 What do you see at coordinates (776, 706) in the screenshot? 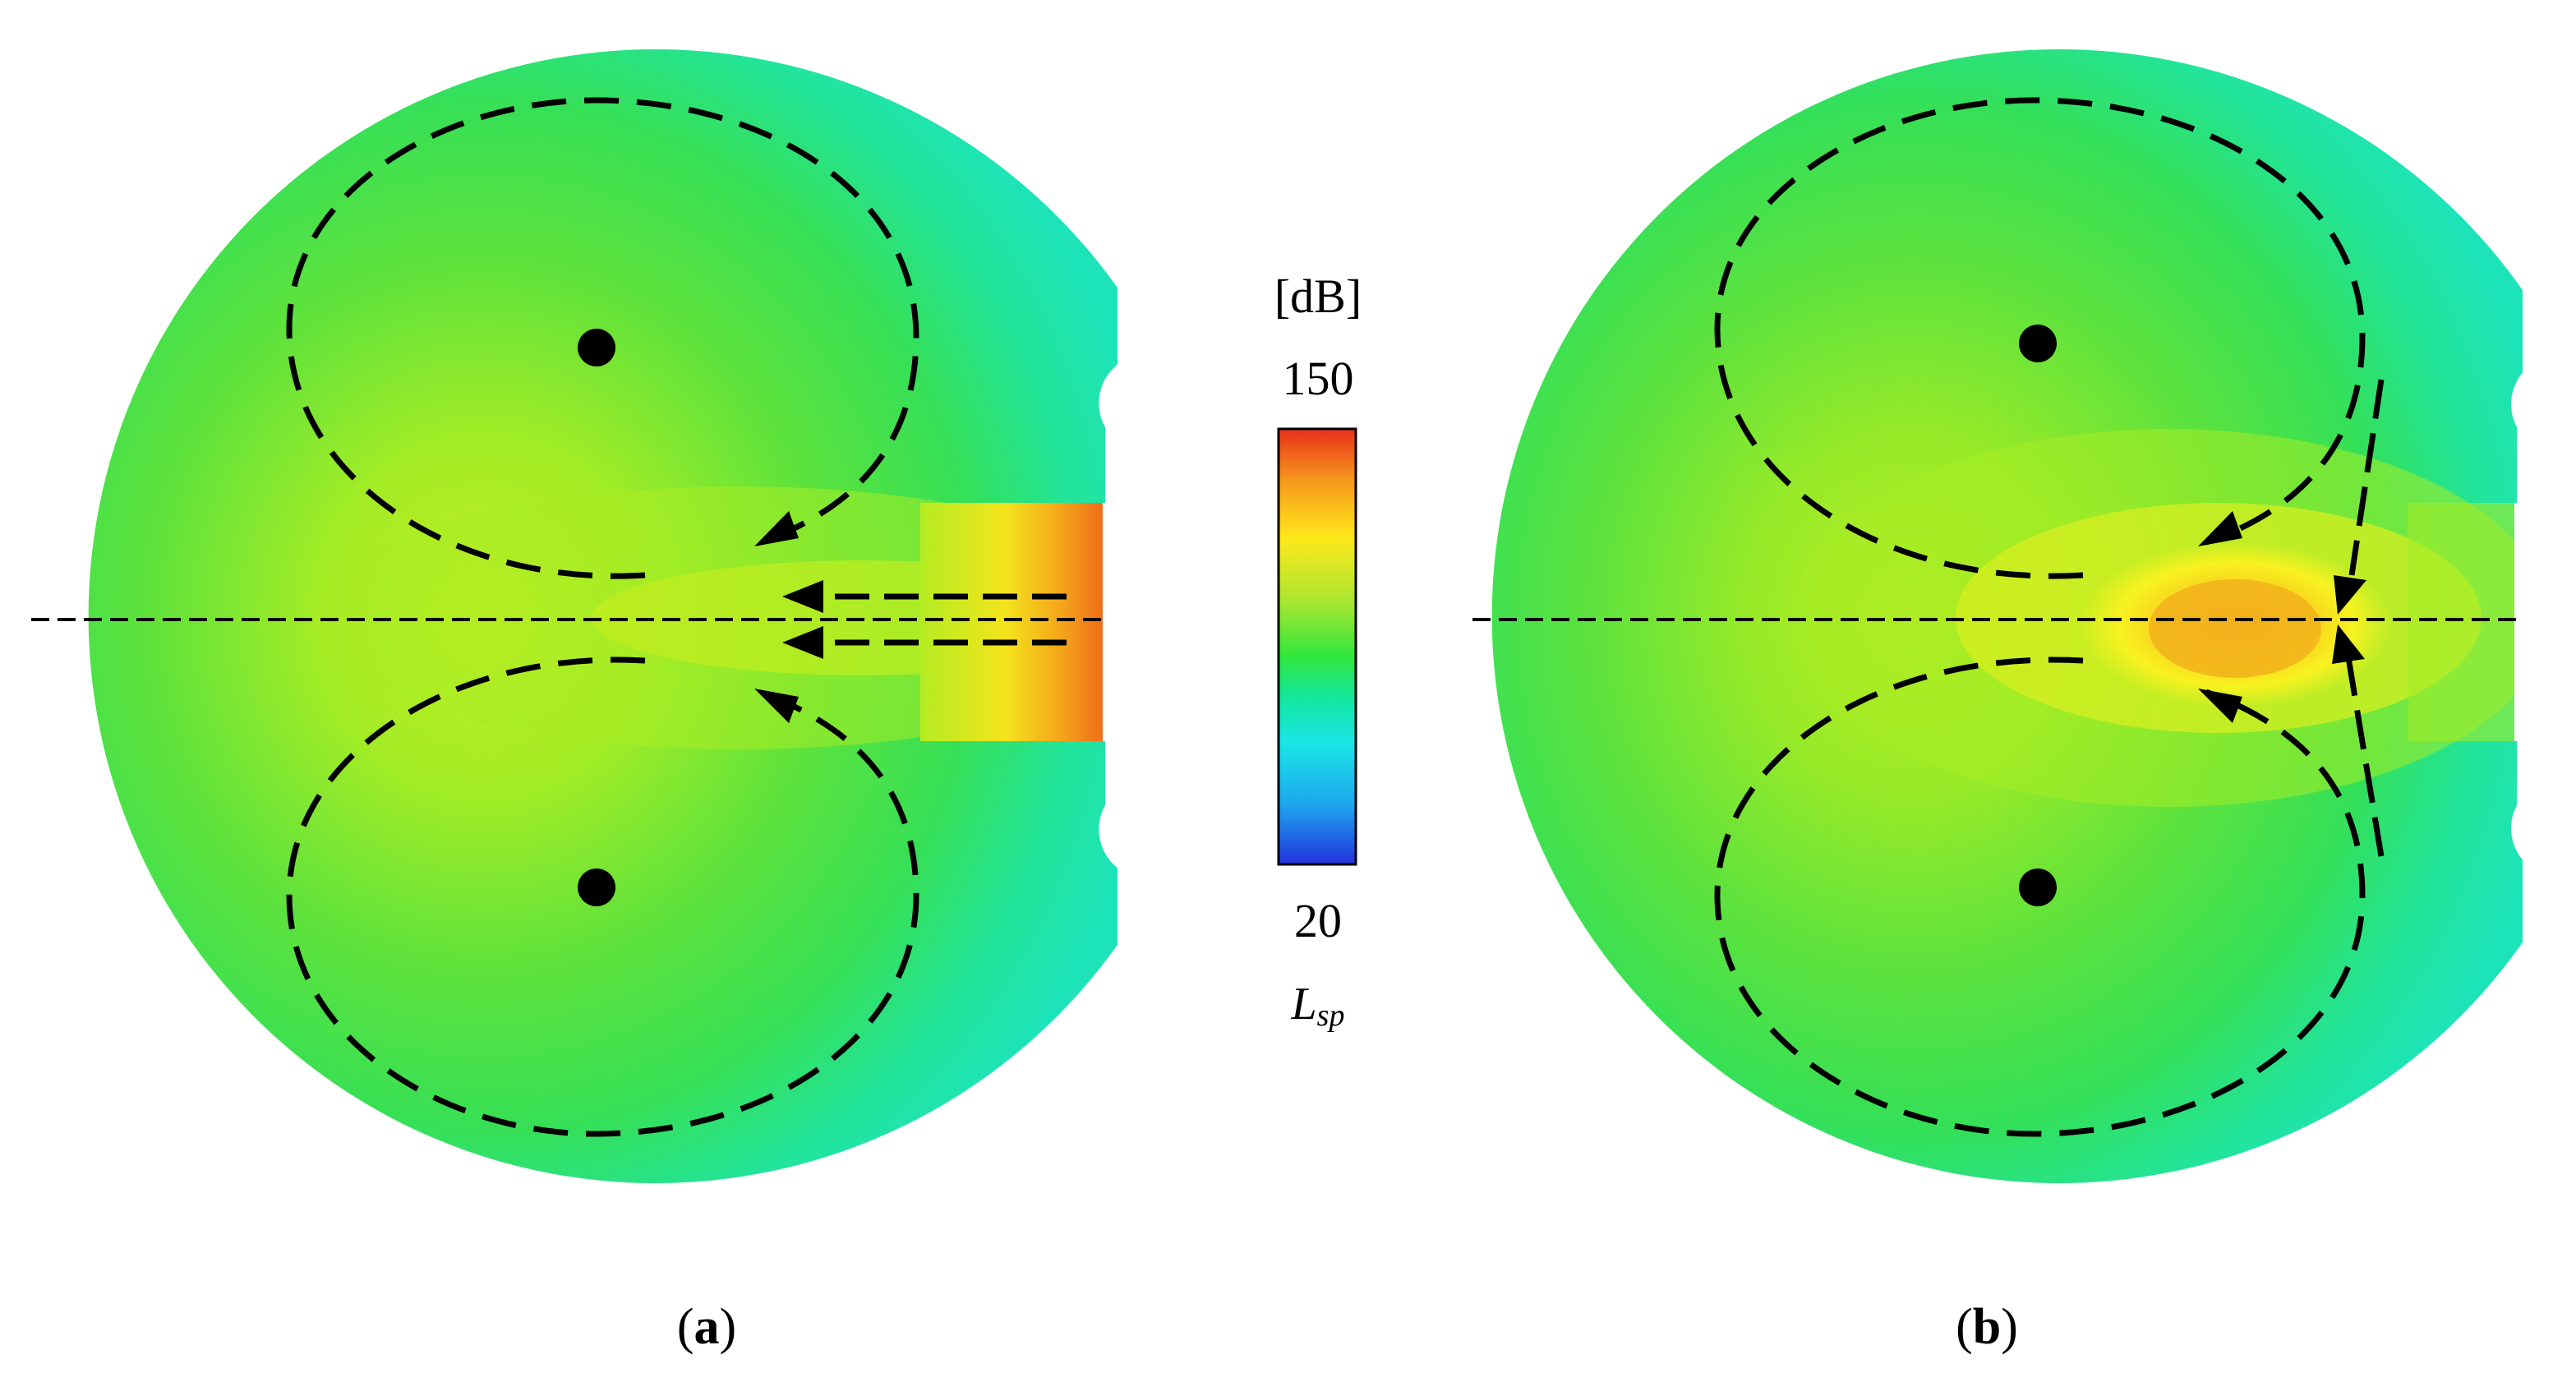
I see `arrowhead-lower-a` at bounding box center [776, 706].